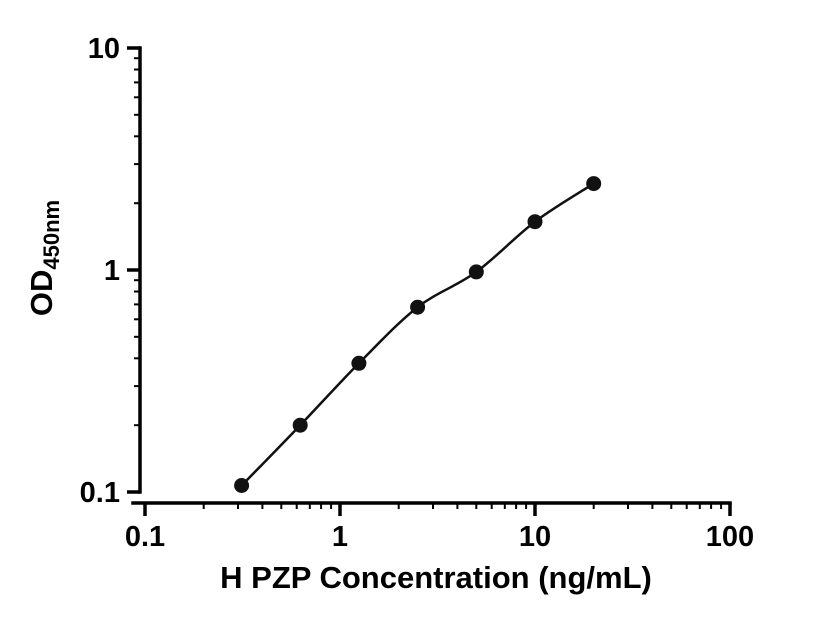 This screenshot has height=640, width=816. What do you see at coordinates (340, 537) in the screenshot?
I see `x-tick-label: 1` at bounding box center [340, 537].